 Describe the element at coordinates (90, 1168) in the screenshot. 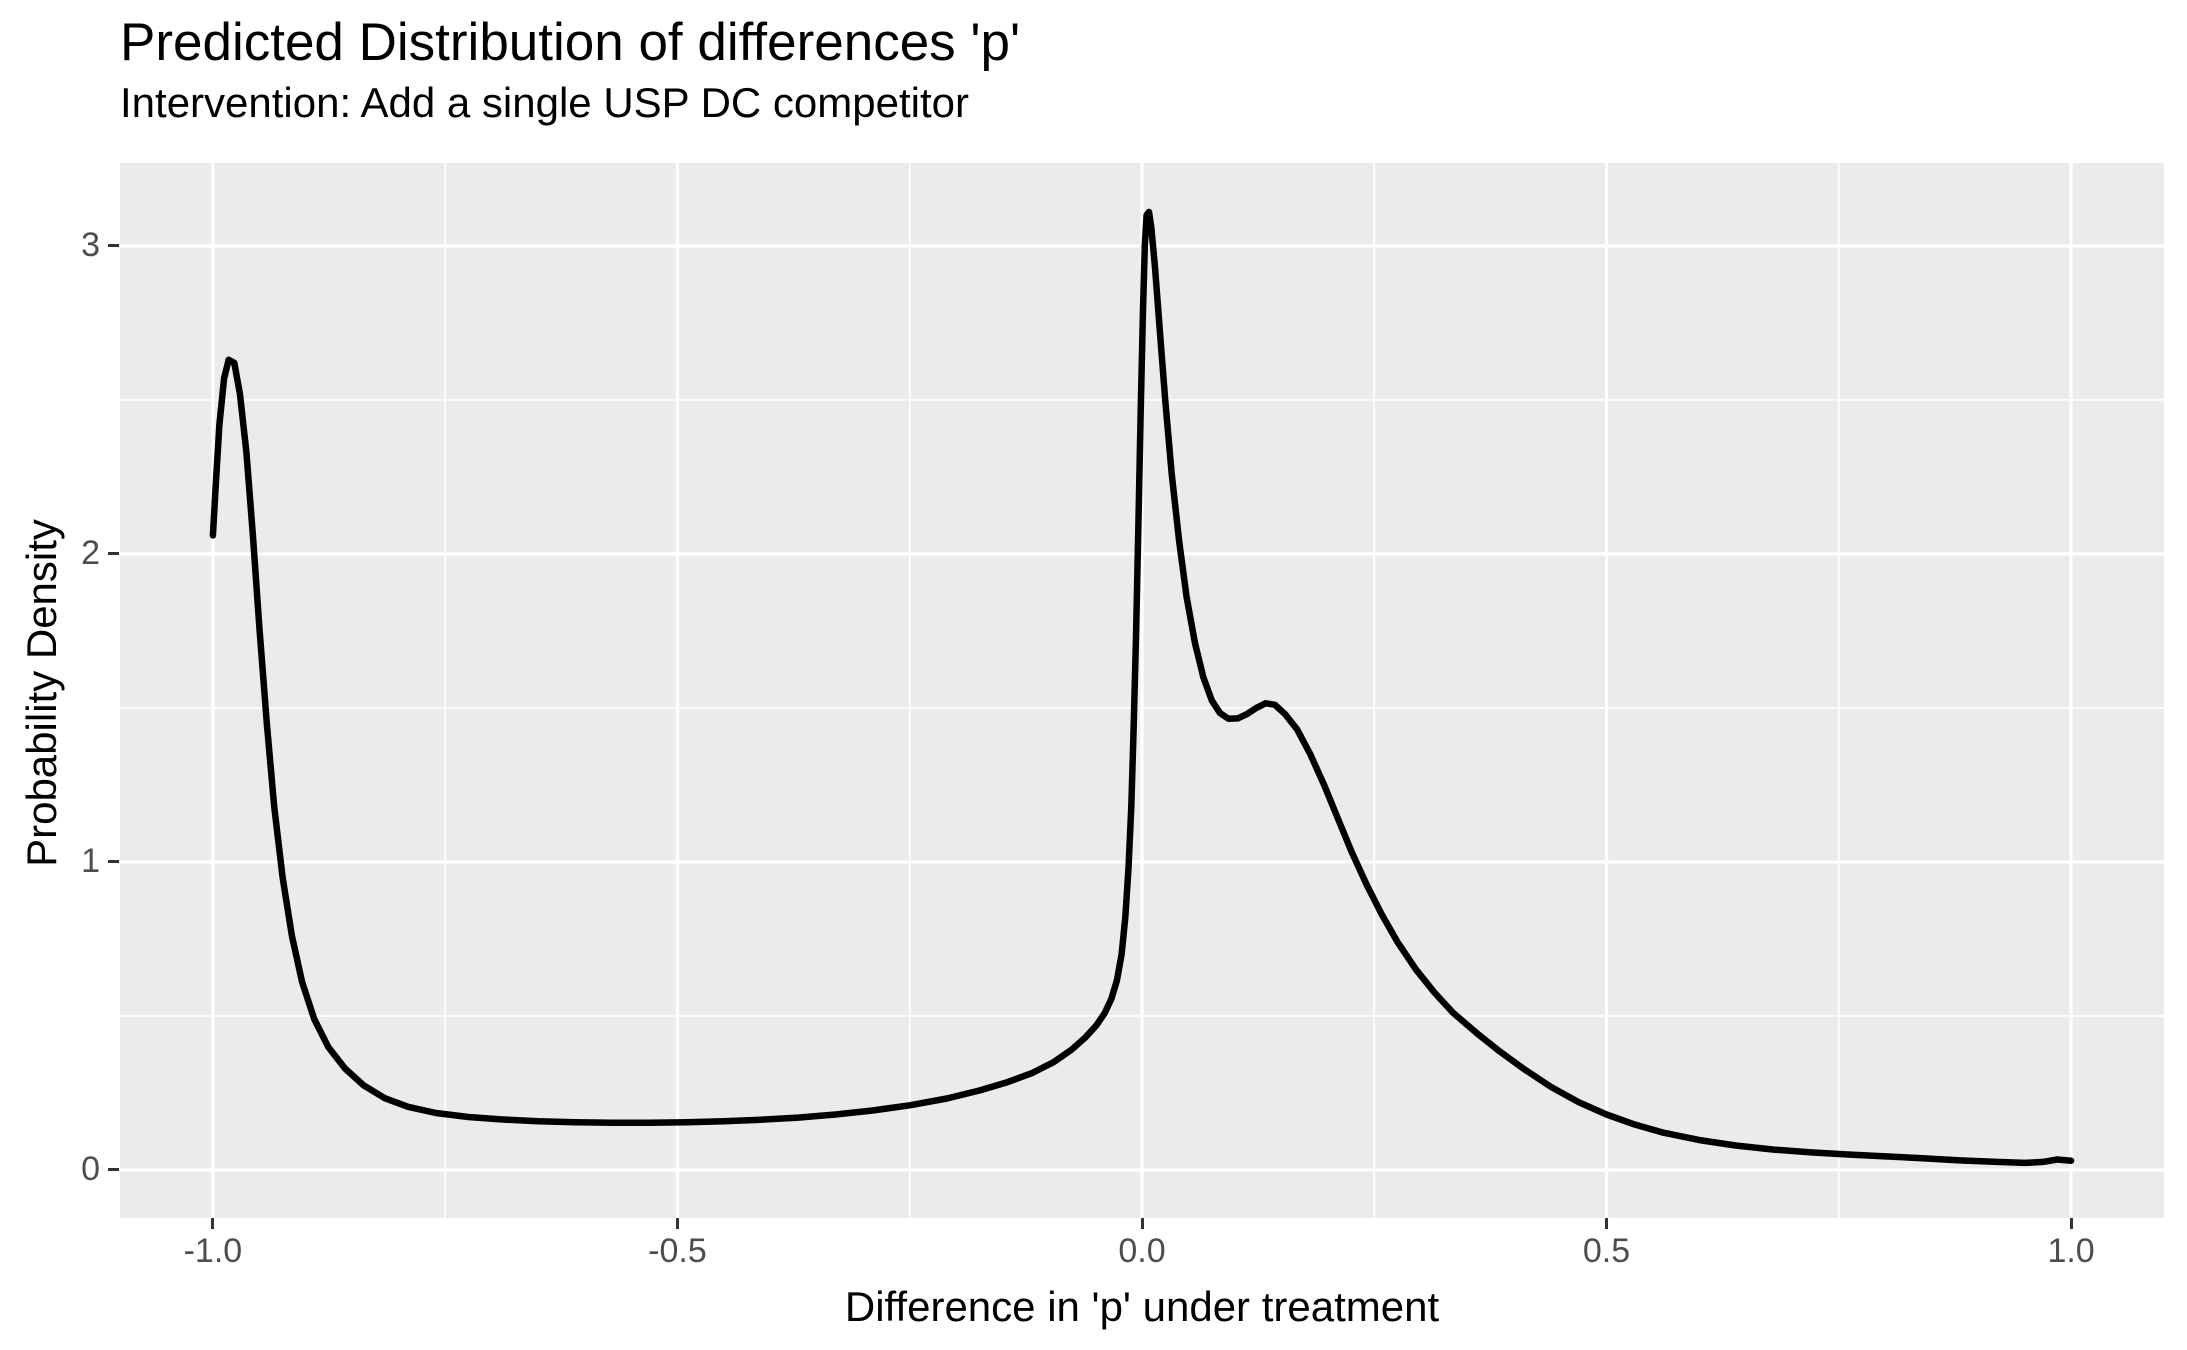

I see `y-tick-label: 0` at that location.